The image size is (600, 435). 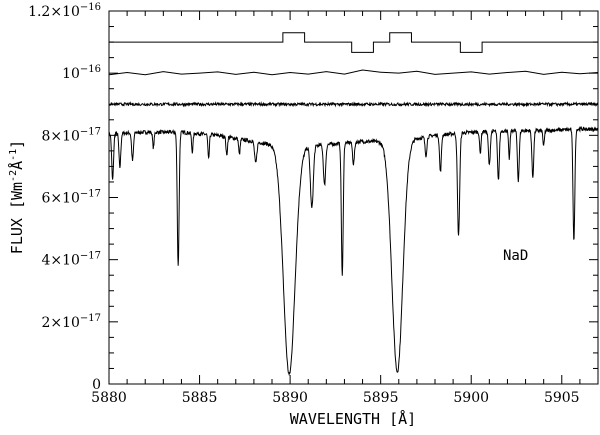 I want to click on x-tick-label: 5880, so click(x=109, y=398).